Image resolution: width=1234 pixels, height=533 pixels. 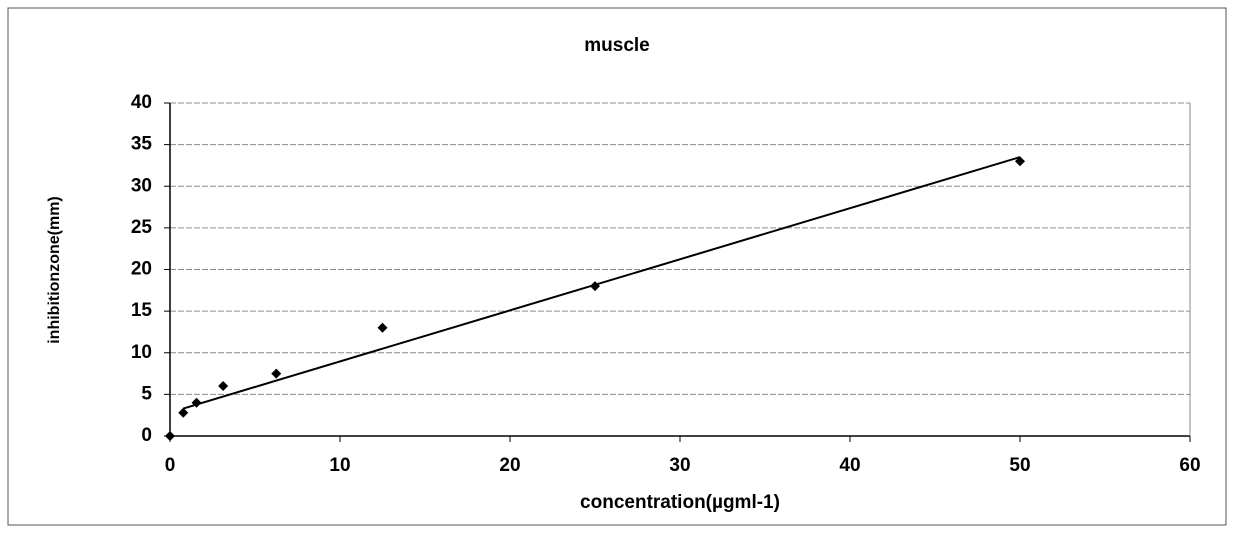 I want to click on x-tick-label: 60, so click(x=1189, y=465).